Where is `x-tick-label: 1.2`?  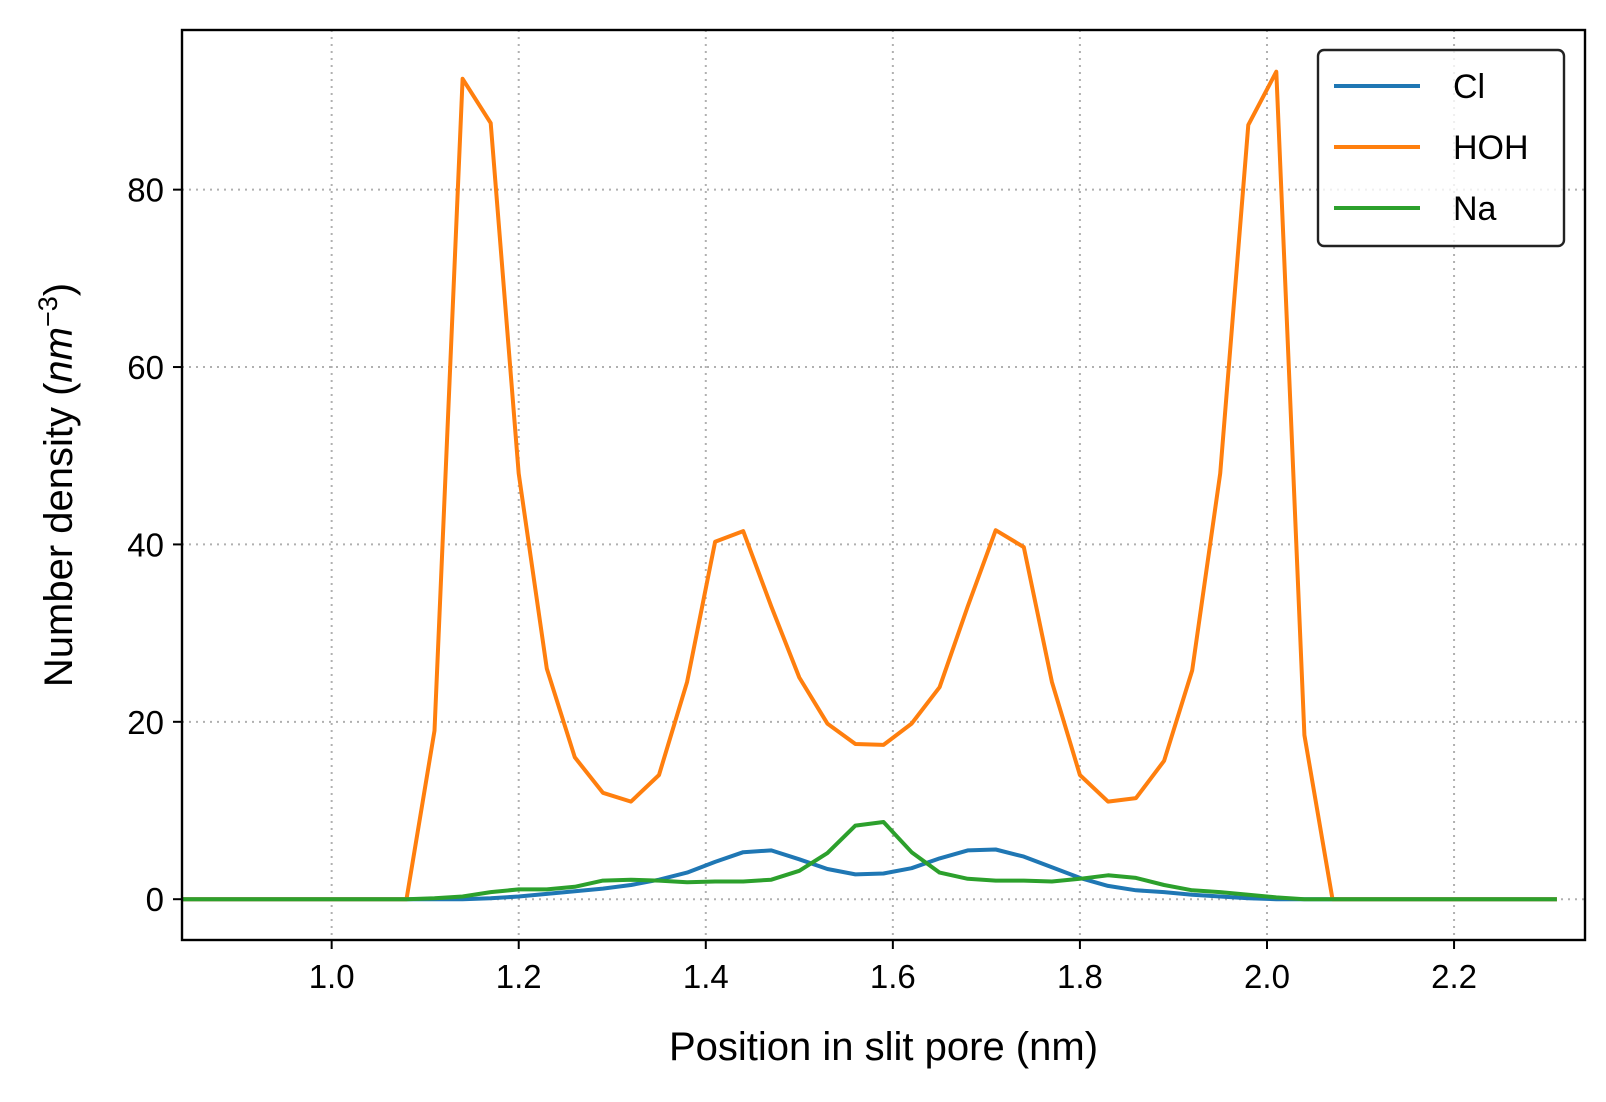
x-tick-label: 1.2 is located at coordinates (519, 976).